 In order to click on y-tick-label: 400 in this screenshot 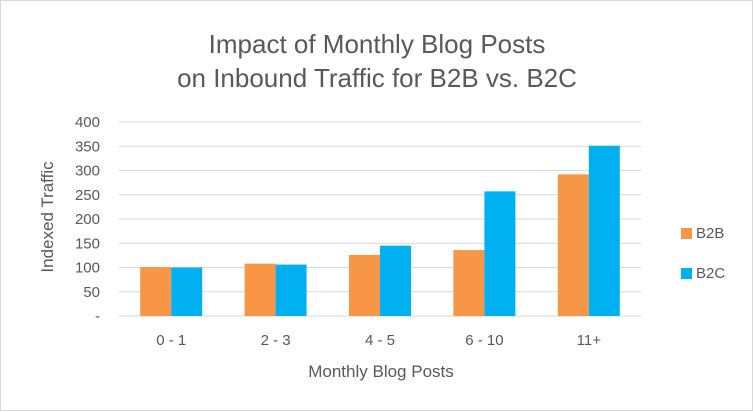, I will do `click(87, 122)`.